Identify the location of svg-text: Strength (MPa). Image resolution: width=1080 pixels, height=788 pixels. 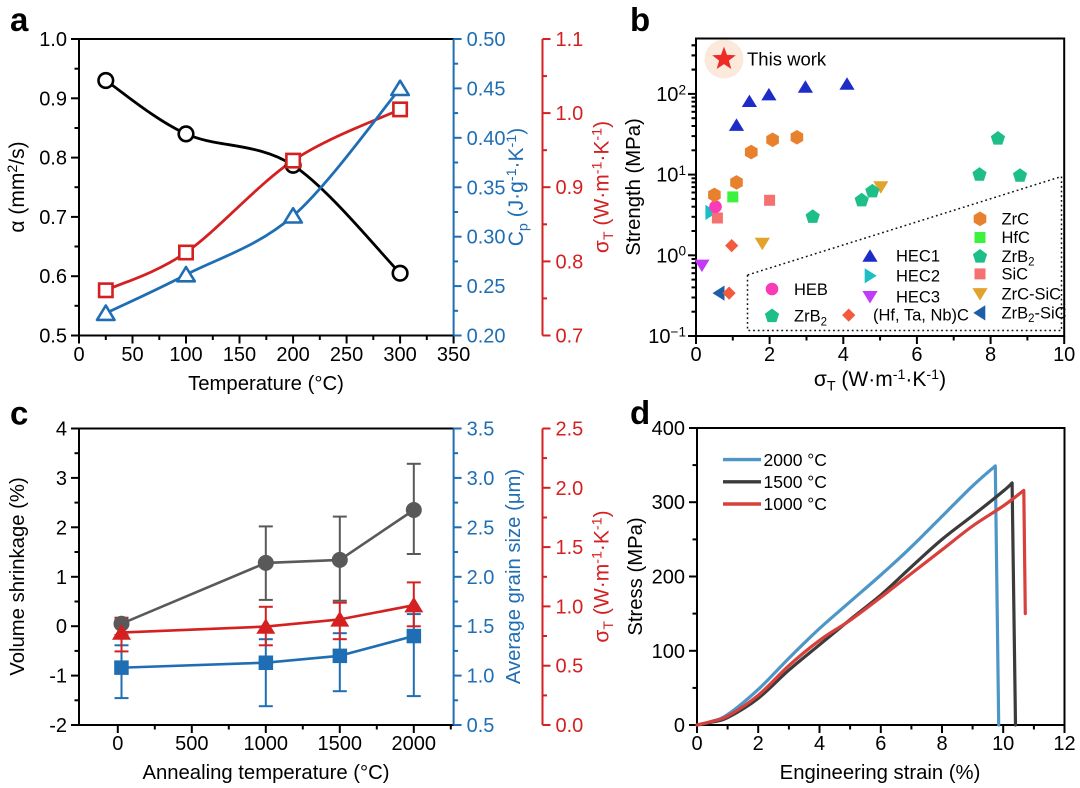
(634, 187).